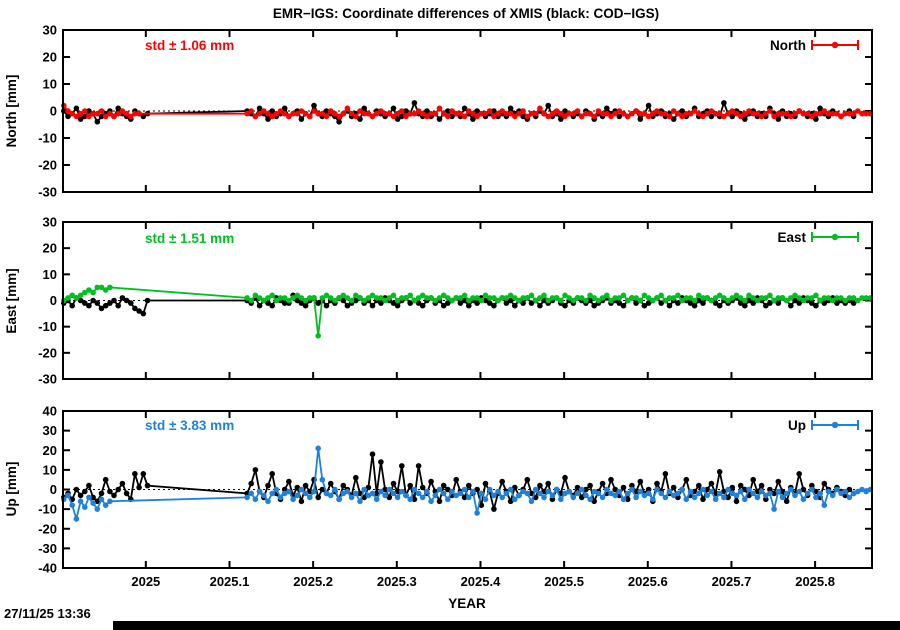  I want to click on up-legend-label: Up, so click(797, 425).